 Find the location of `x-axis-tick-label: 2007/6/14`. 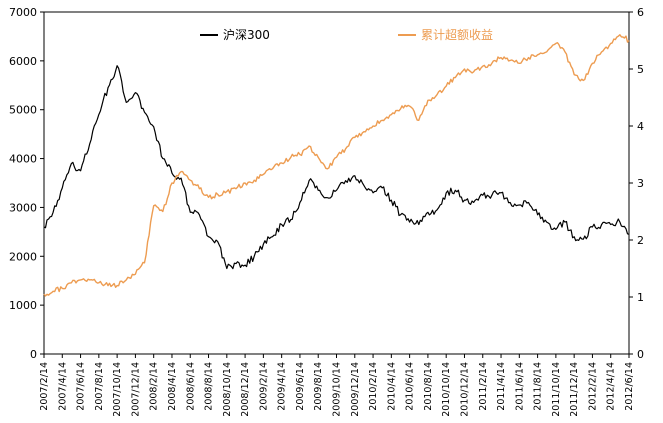

x-axis-tick-label: 2007/6/14 is located at coordinates (81, 386).